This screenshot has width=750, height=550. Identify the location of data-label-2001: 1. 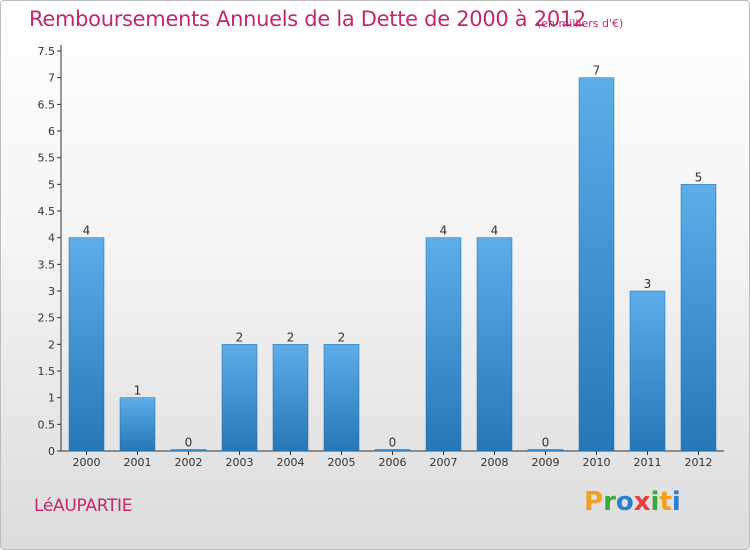
(138, 391).